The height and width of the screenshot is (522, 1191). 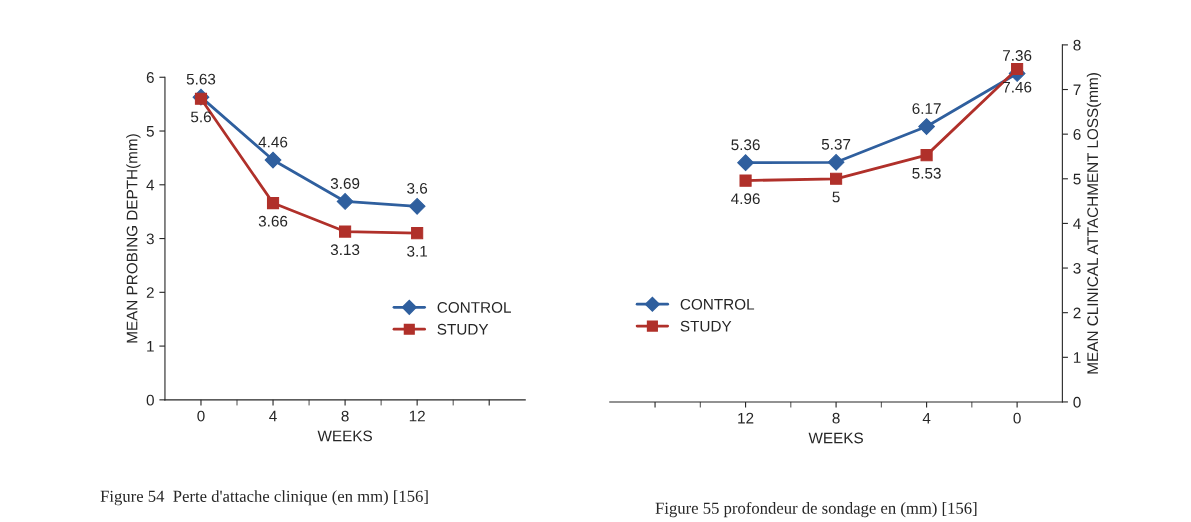 I want to click on y-tick-label: 2, so click(x=150, y=292).